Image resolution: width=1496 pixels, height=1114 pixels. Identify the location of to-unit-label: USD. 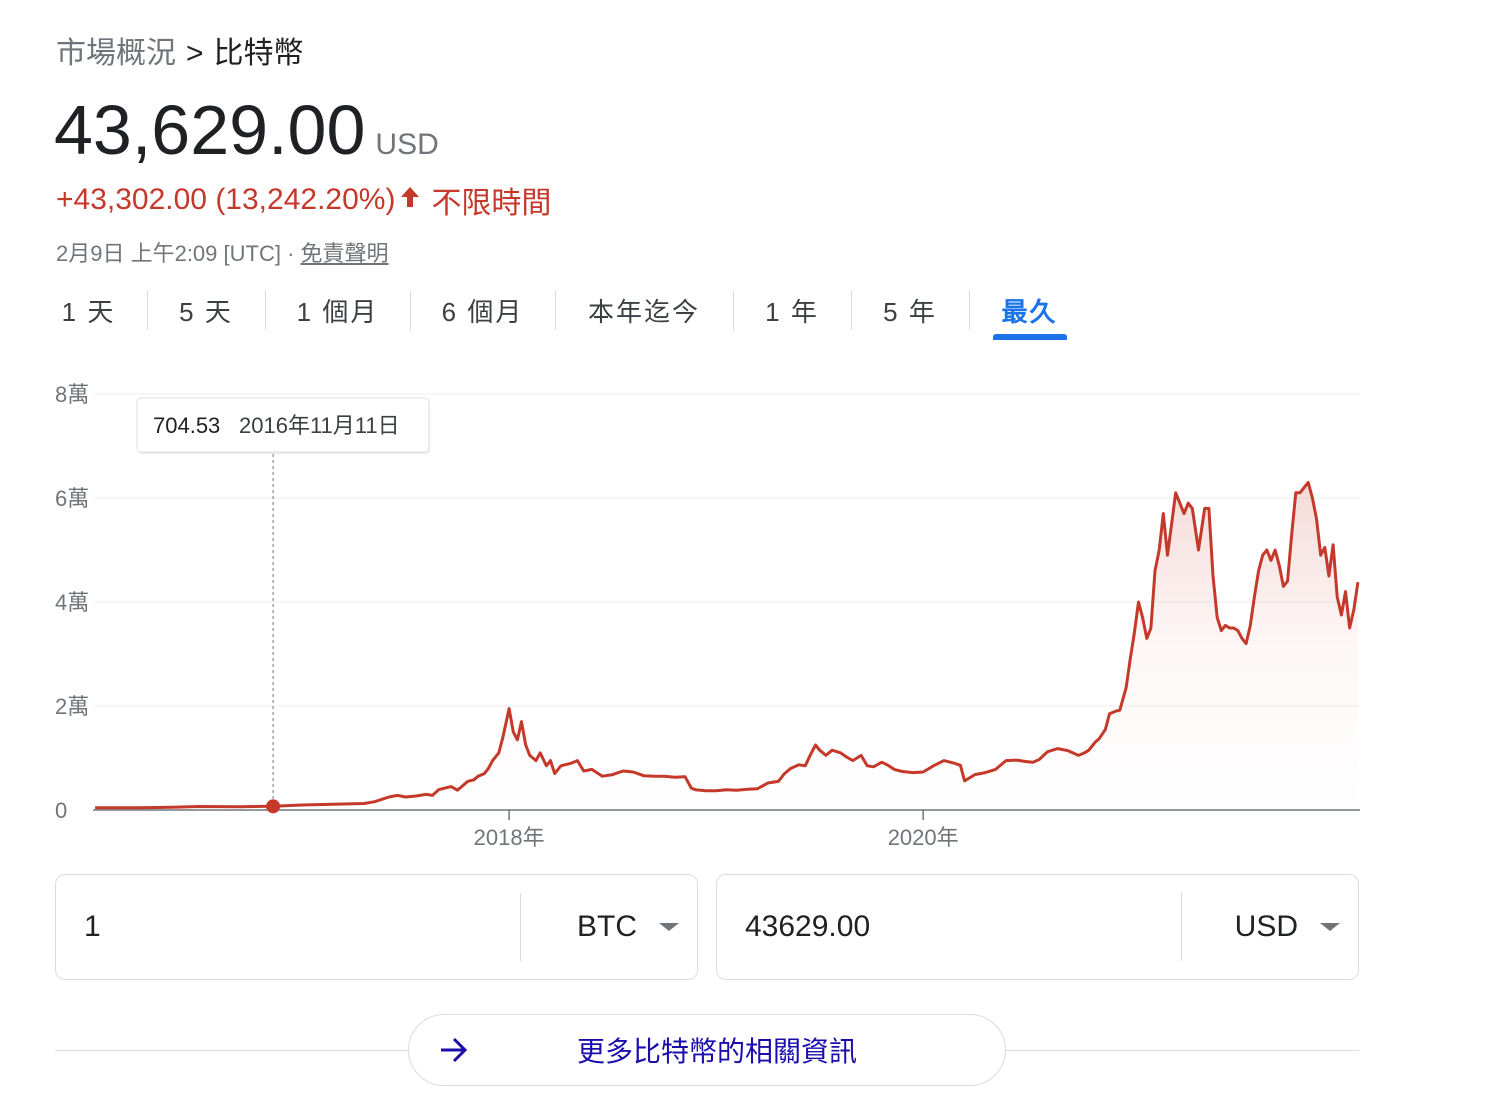
(1266, 926).